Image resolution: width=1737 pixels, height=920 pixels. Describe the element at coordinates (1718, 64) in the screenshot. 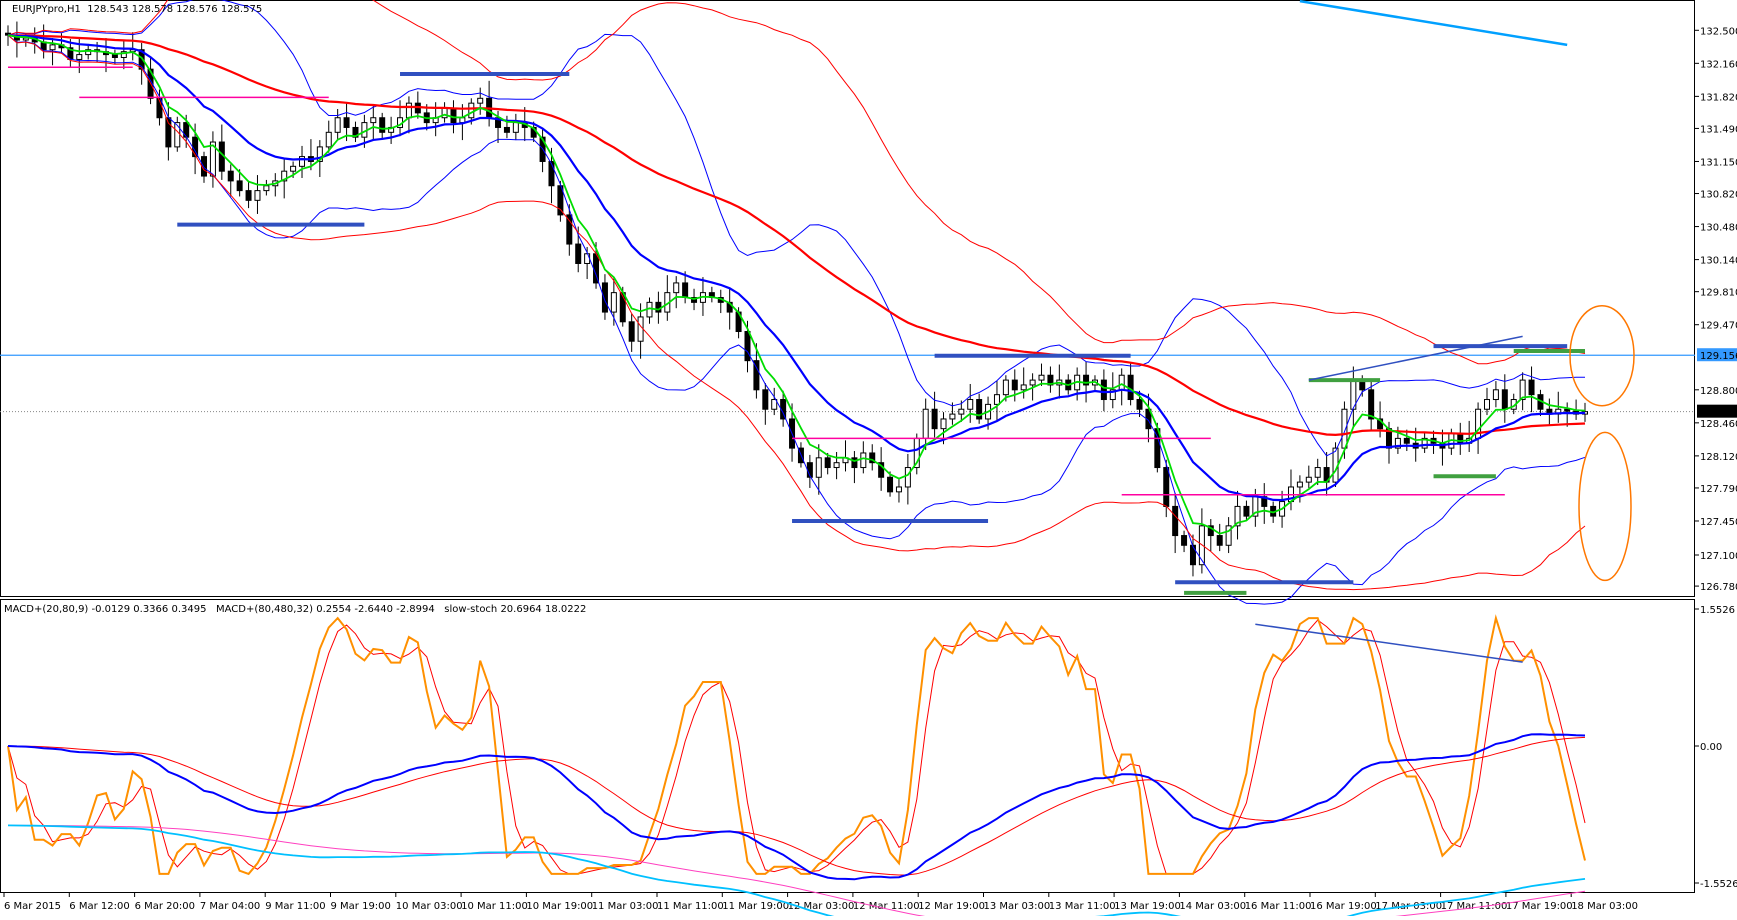

I see `price-axis-label: 132.160` at that location.